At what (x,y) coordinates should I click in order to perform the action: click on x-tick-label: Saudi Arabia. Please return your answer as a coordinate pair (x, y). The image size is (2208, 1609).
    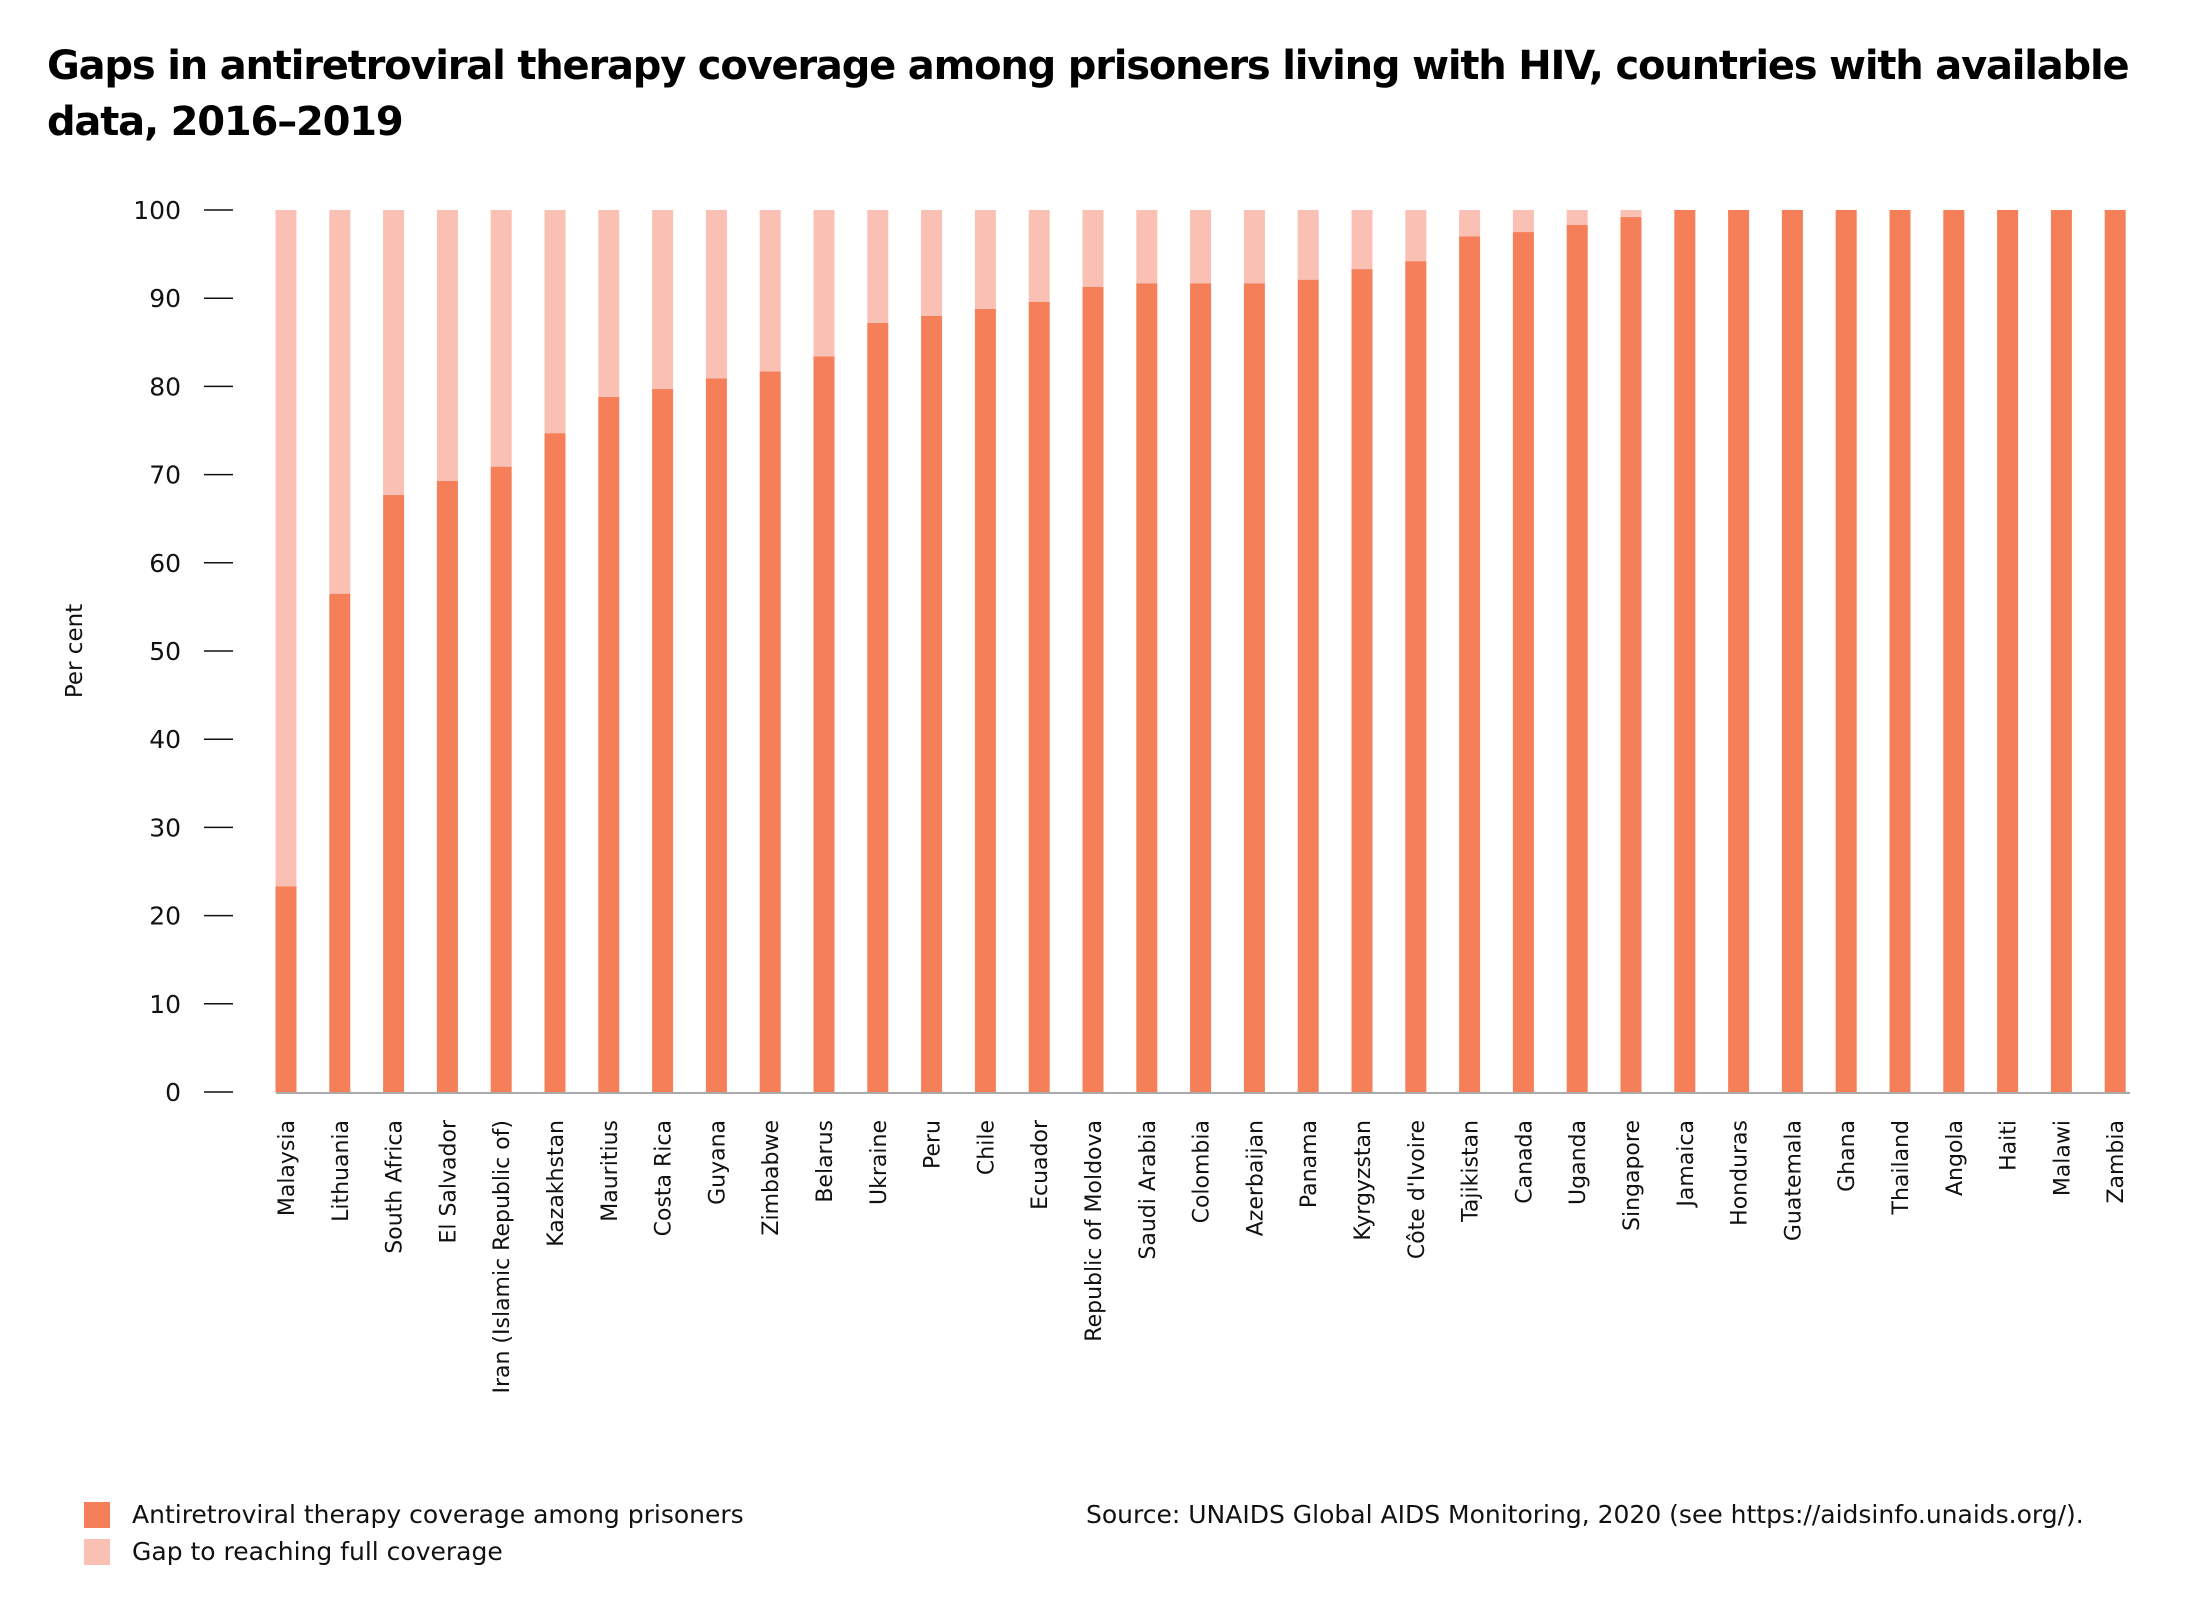
    Looking at the image, I should click on (1148, 1190).